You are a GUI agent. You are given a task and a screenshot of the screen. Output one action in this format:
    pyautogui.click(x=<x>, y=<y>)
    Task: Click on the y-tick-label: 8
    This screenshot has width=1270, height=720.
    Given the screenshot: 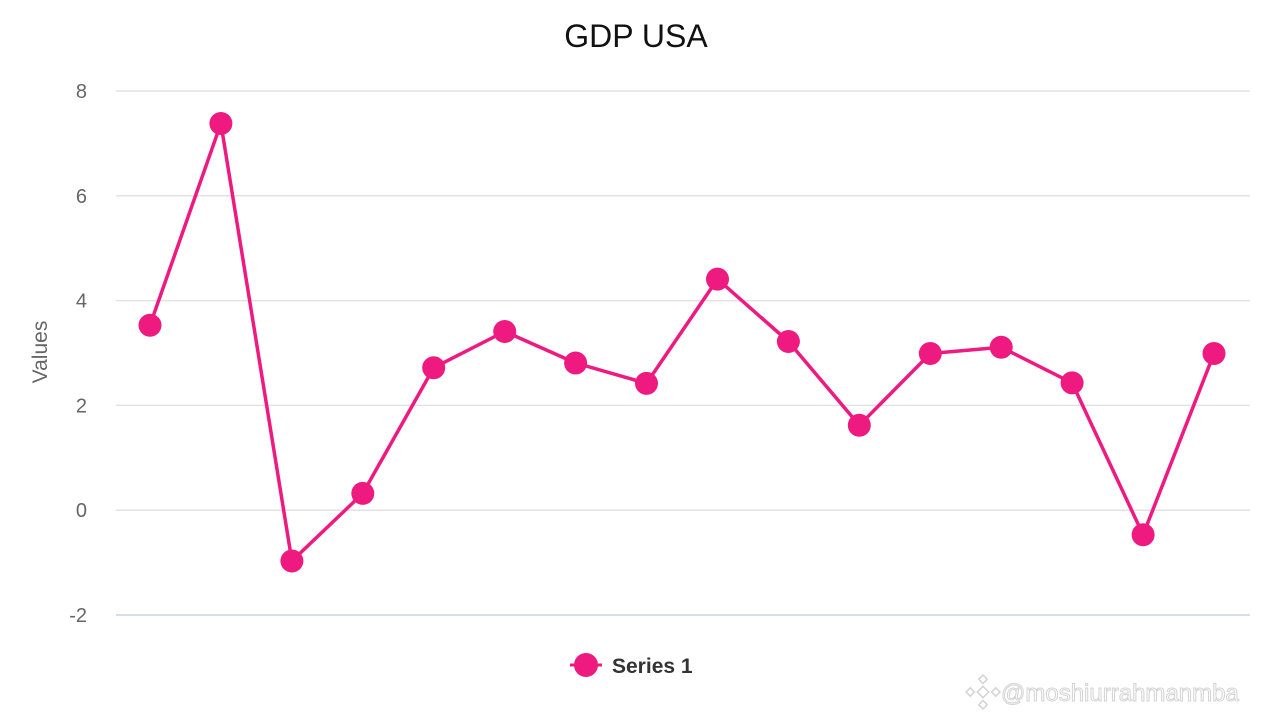 What is the action you would take?
    pyautogui.click(x=81, y=92)
    